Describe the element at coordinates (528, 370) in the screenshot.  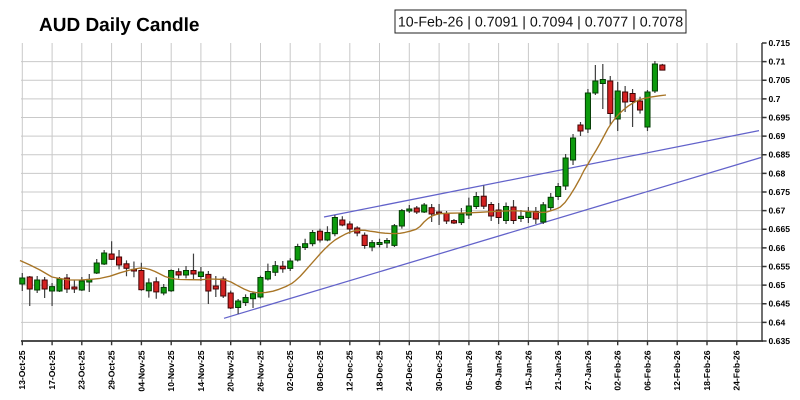
I see `svg-text: 15-Jan-26` at that location.